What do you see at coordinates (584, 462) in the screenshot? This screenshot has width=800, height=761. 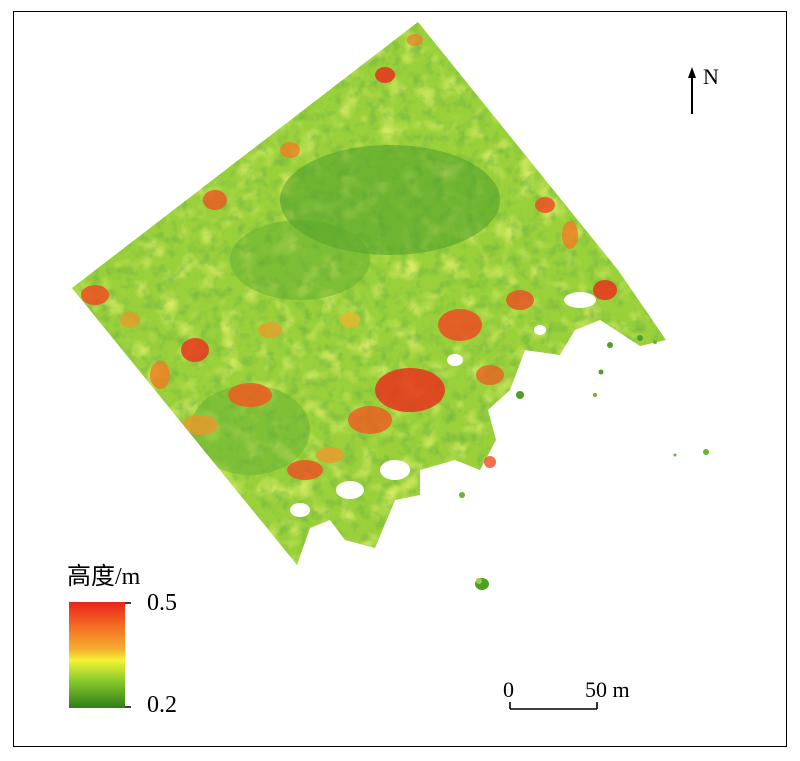 I see `outlying-vegetation` at bounding box center [584, 462].